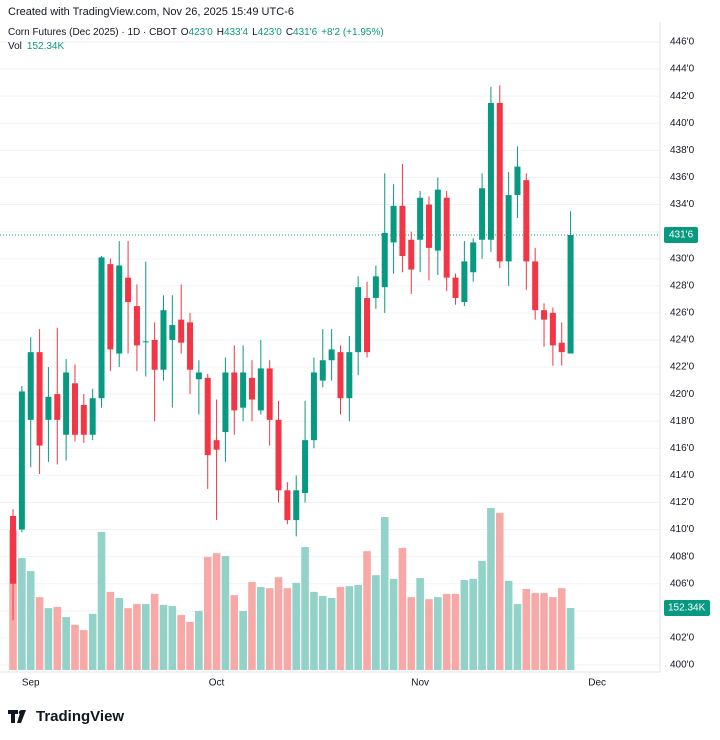  Describe the element at coordinates (682, 313) in the screenshot. I see `y-tick-label: 426'0` at that location.